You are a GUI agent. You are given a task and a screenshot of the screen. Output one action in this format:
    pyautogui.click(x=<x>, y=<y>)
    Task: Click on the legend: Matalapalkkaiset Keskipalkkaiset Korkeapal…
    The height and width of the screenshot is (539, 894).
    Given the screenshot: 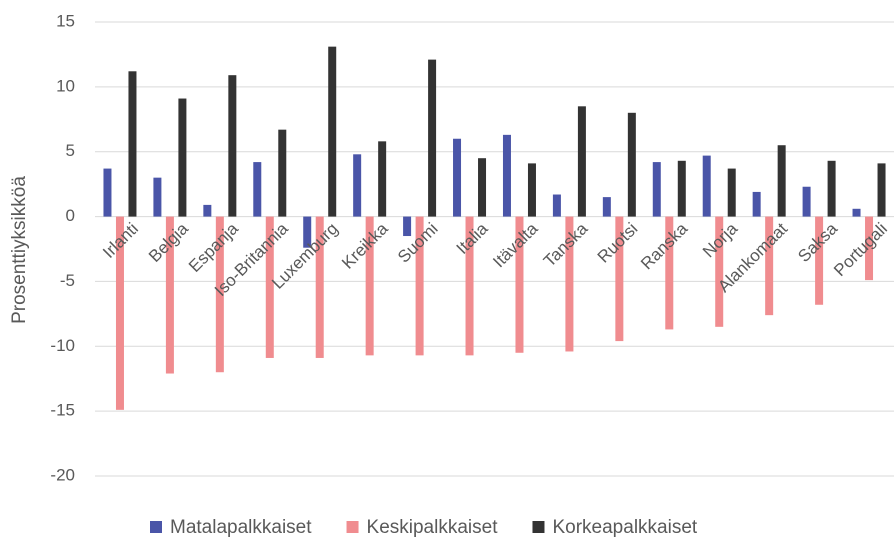 What is the action you would take?
    pyautogui.click(x=424, y=527)
    